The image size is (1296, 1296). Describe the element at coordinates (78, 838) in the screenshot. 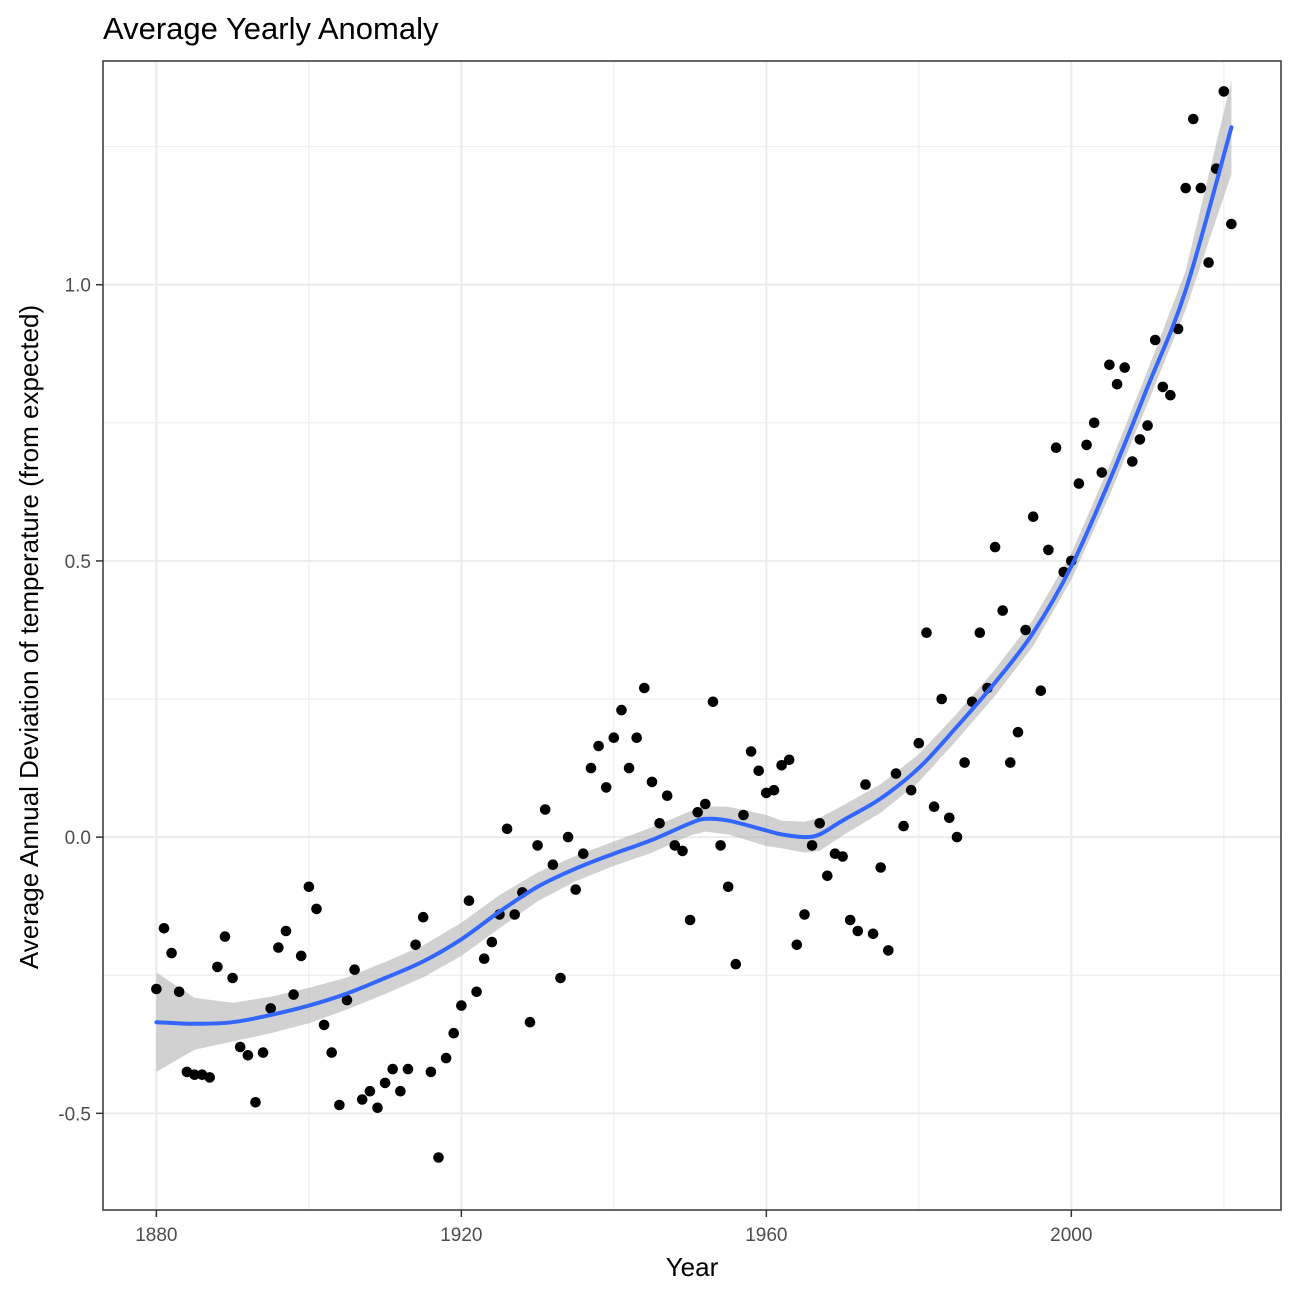

I see `y-tick-label: 0.0` at that location.